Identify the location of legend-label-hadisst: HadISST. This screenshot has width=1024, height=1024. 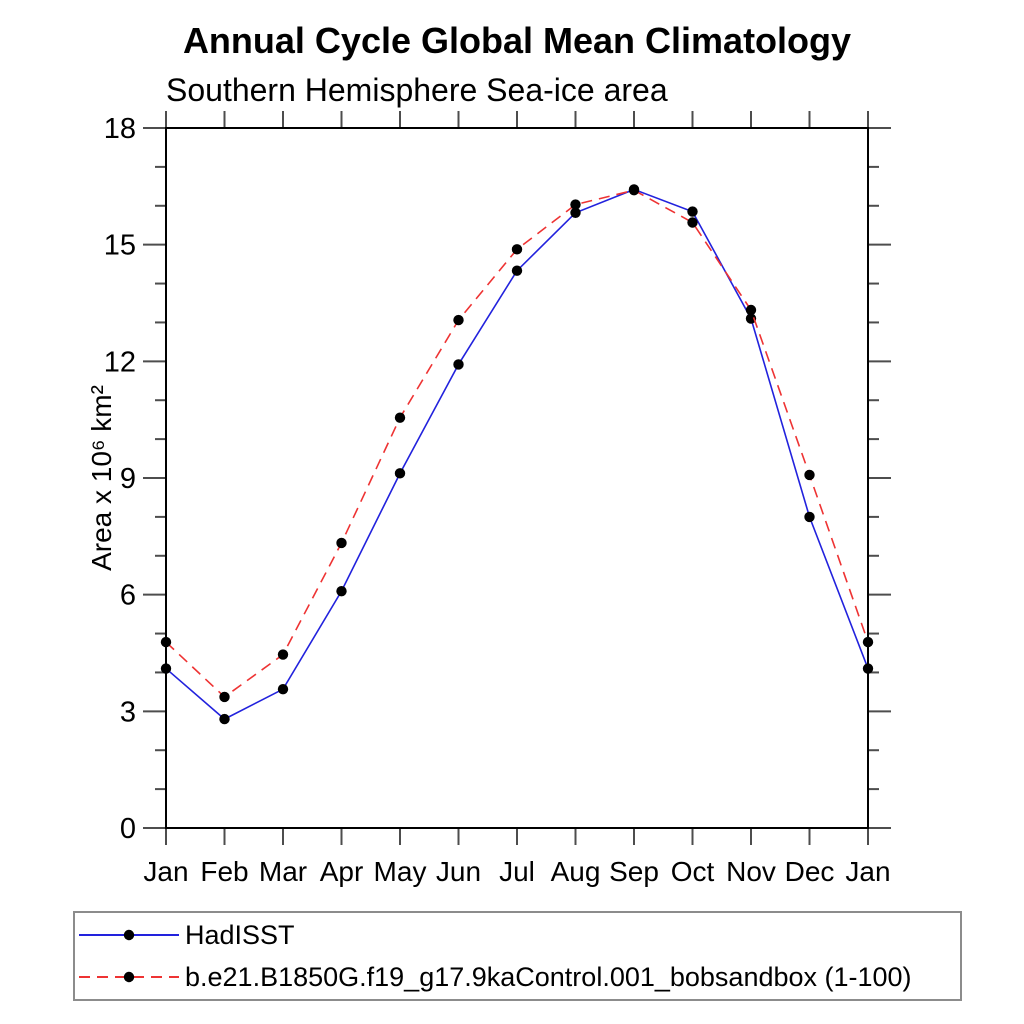
(240, 934).